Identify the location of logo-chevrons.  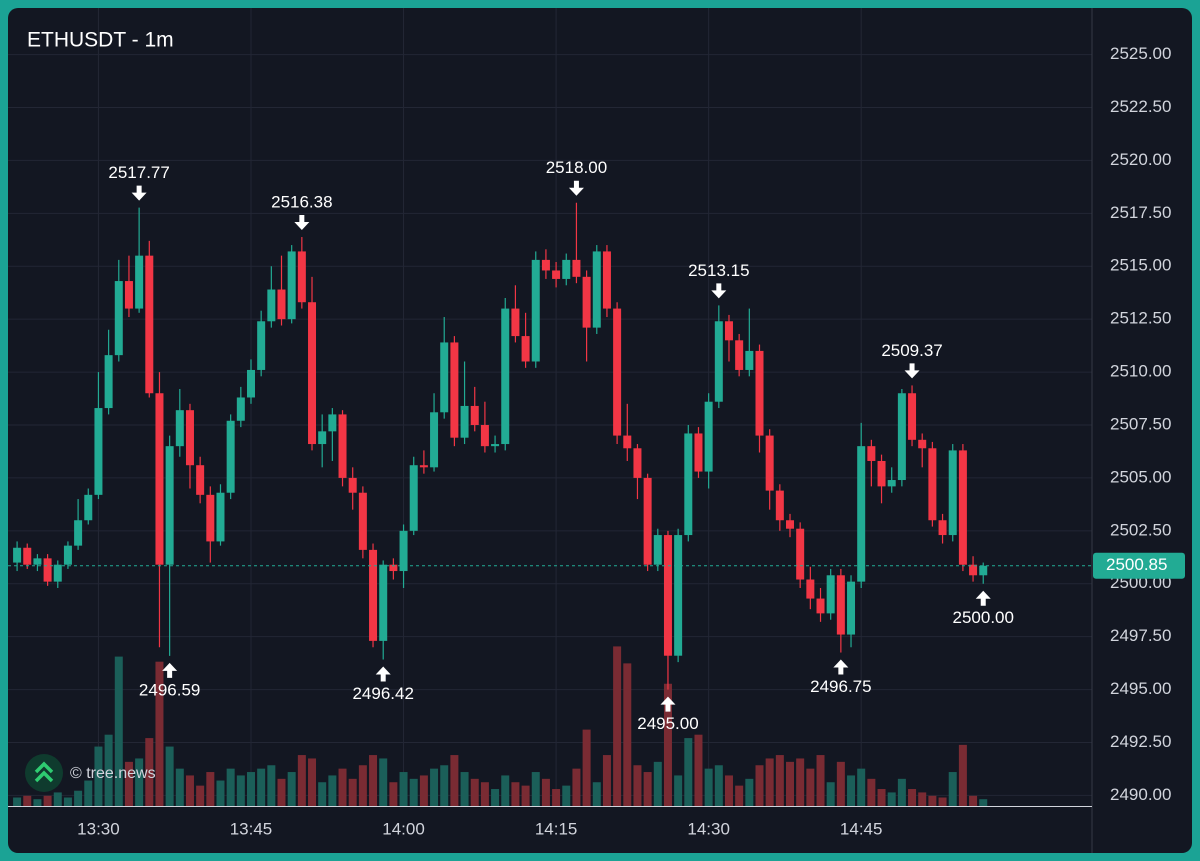
(44, 772).